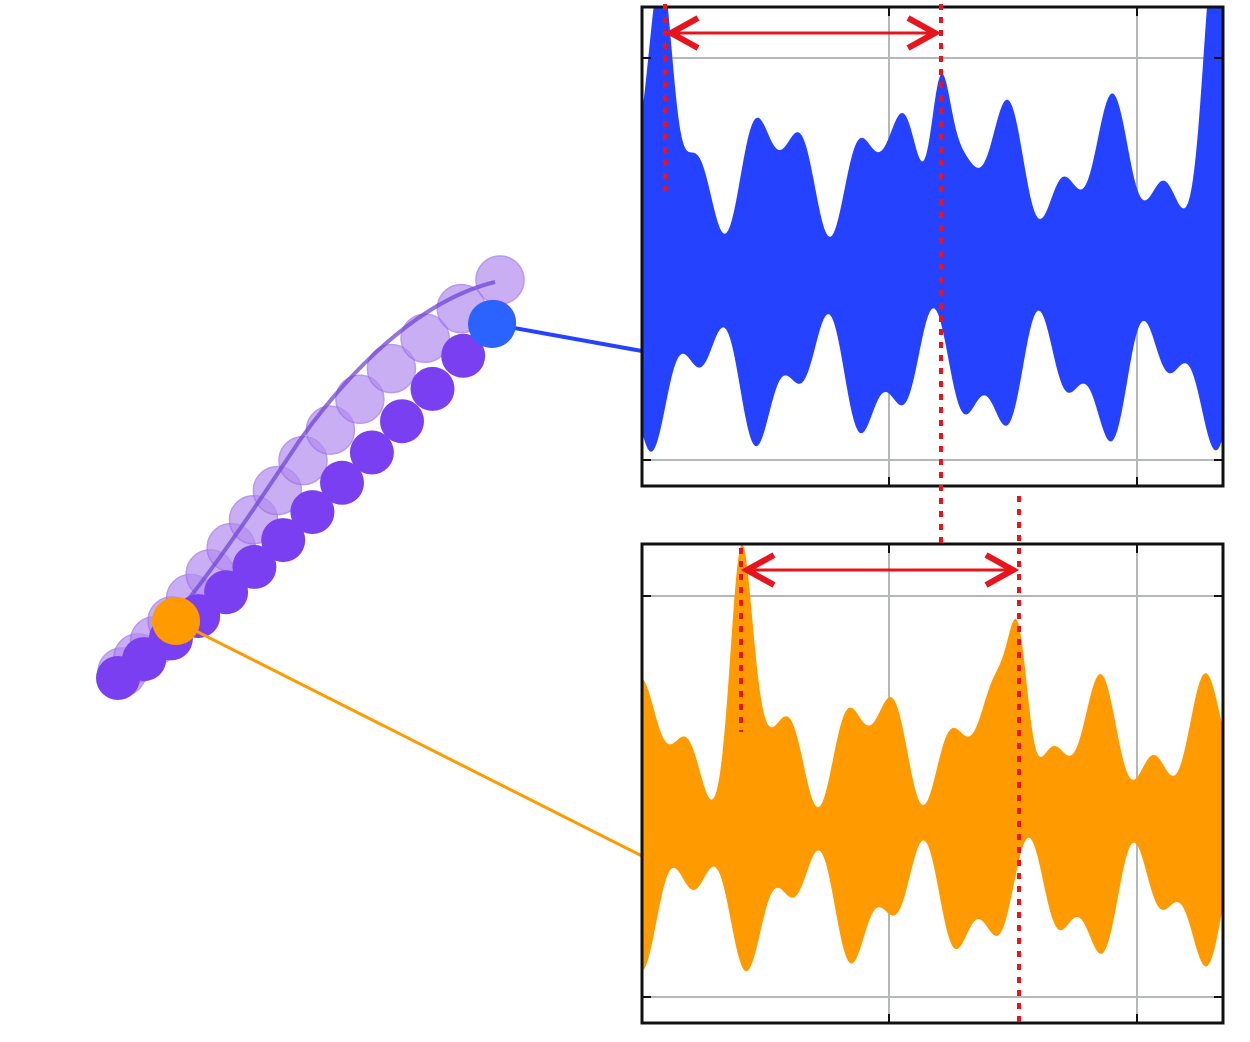 The width and height of the screenshot is (1250, 1042). What do you see at coordinates (492, 324) in the screenshot?
I see `blue-highlight-bead` at bounding box center [492, 324].